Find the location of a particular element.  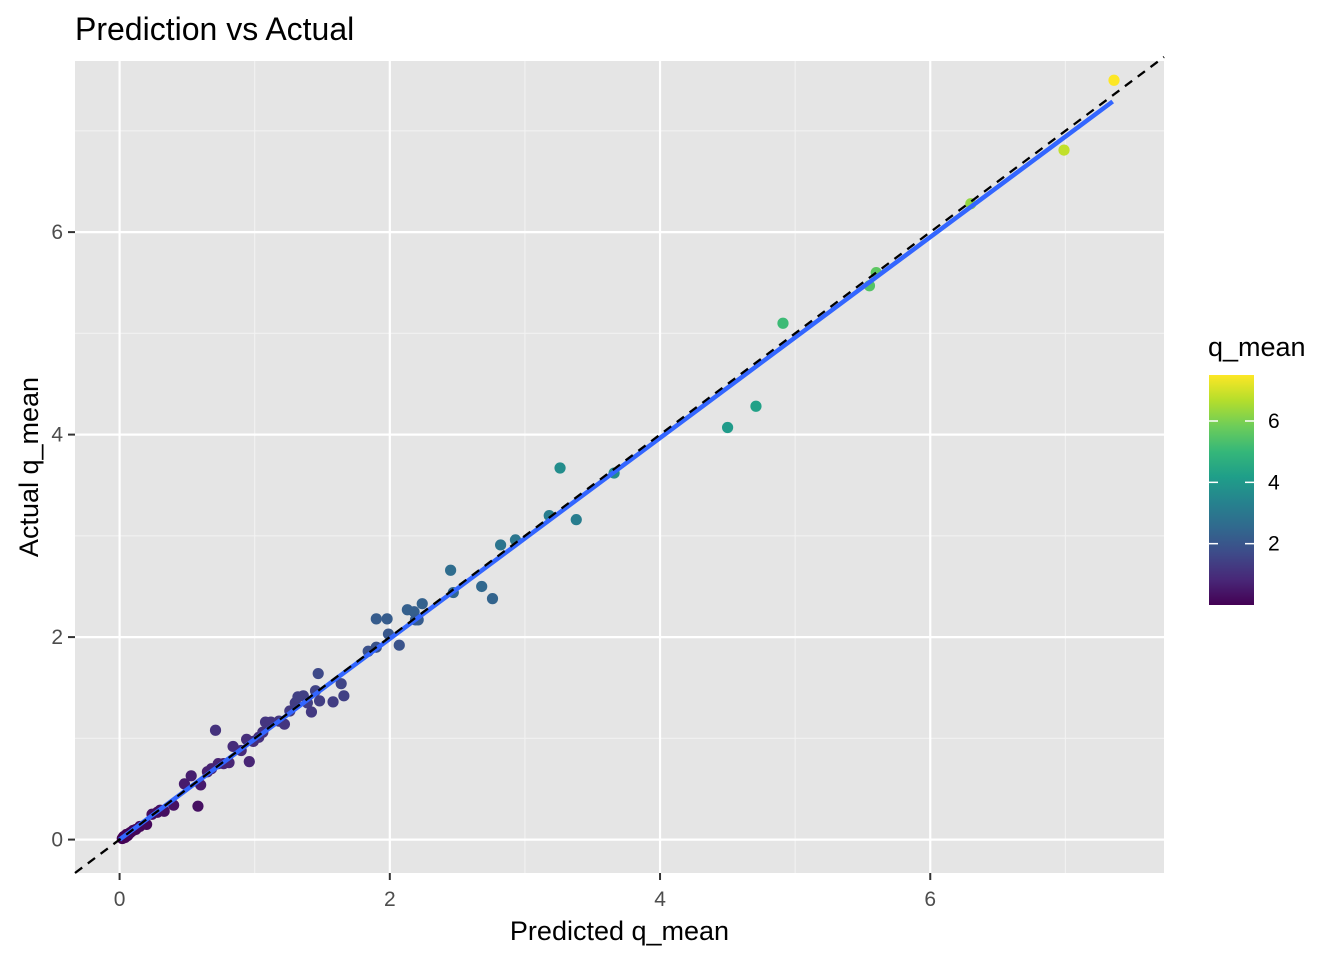

x-tick-label: 4 is located at coordinates (660, 899).